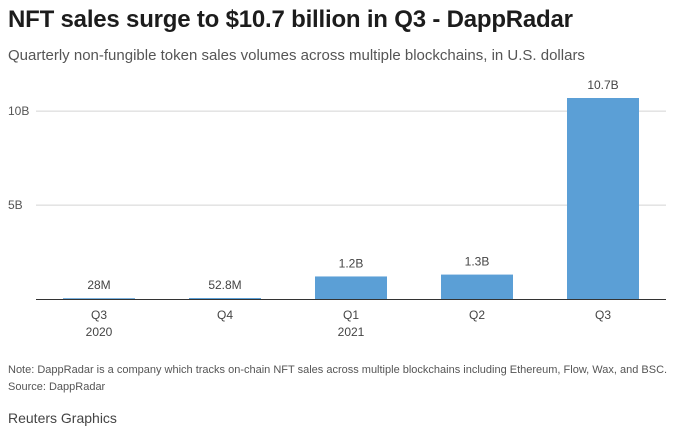 This screenshot has width=685, height=434. What do you see at coordinates (99, 332) in the screenshot?
I see `x-tick-year-label: 2020` at bounding box center [99, 332].